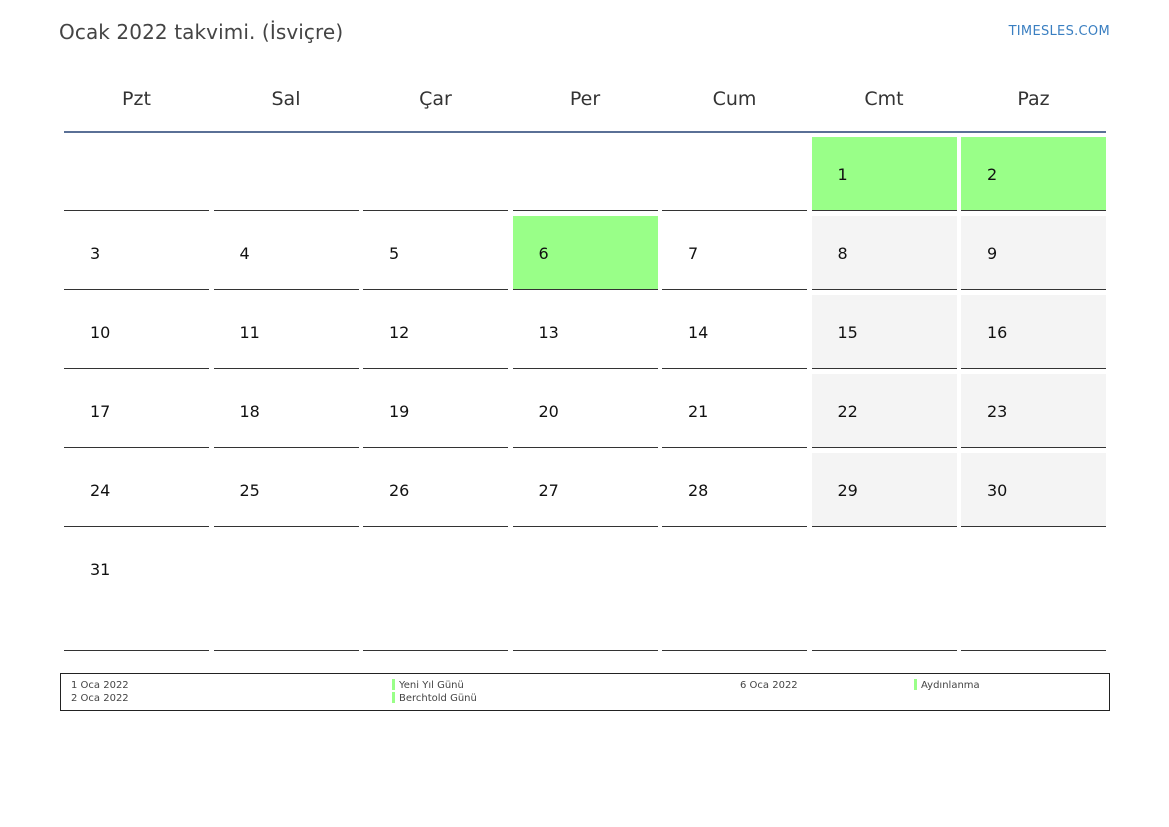 The height and width of the screenshot is (827, 1169). I want to click on day-cell: 24, so click(136, 490).